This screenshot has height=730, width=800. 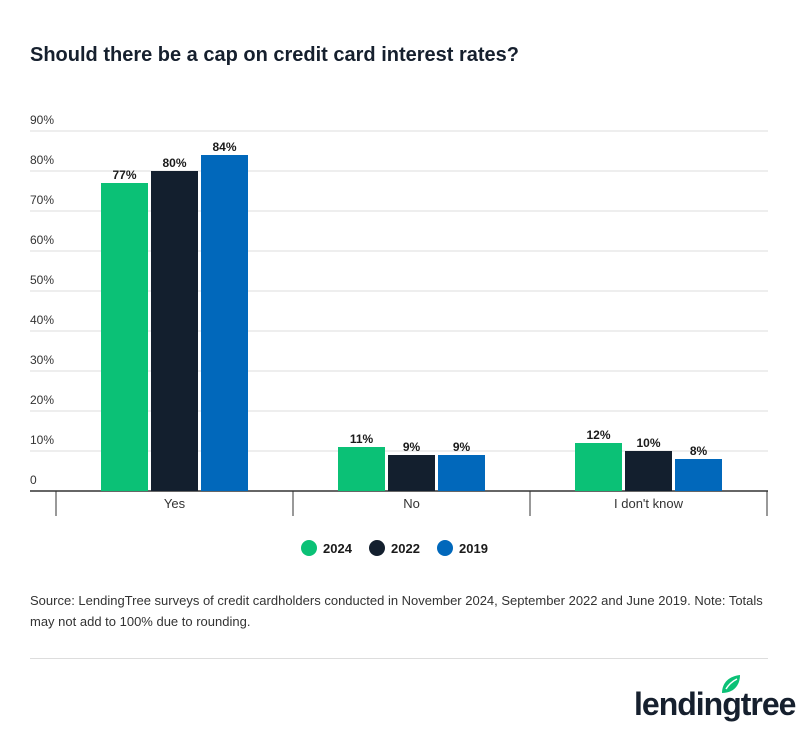 I want to click on y-tick-label: 50%, so click(x=42, y=280).